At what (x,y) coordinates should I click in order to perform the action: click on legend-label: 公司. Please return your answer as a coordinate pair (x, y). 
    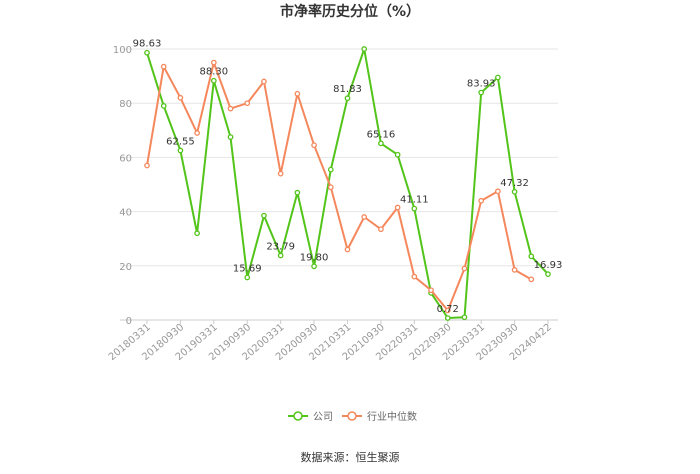
    Looking at the image, I should click on (323, 417).